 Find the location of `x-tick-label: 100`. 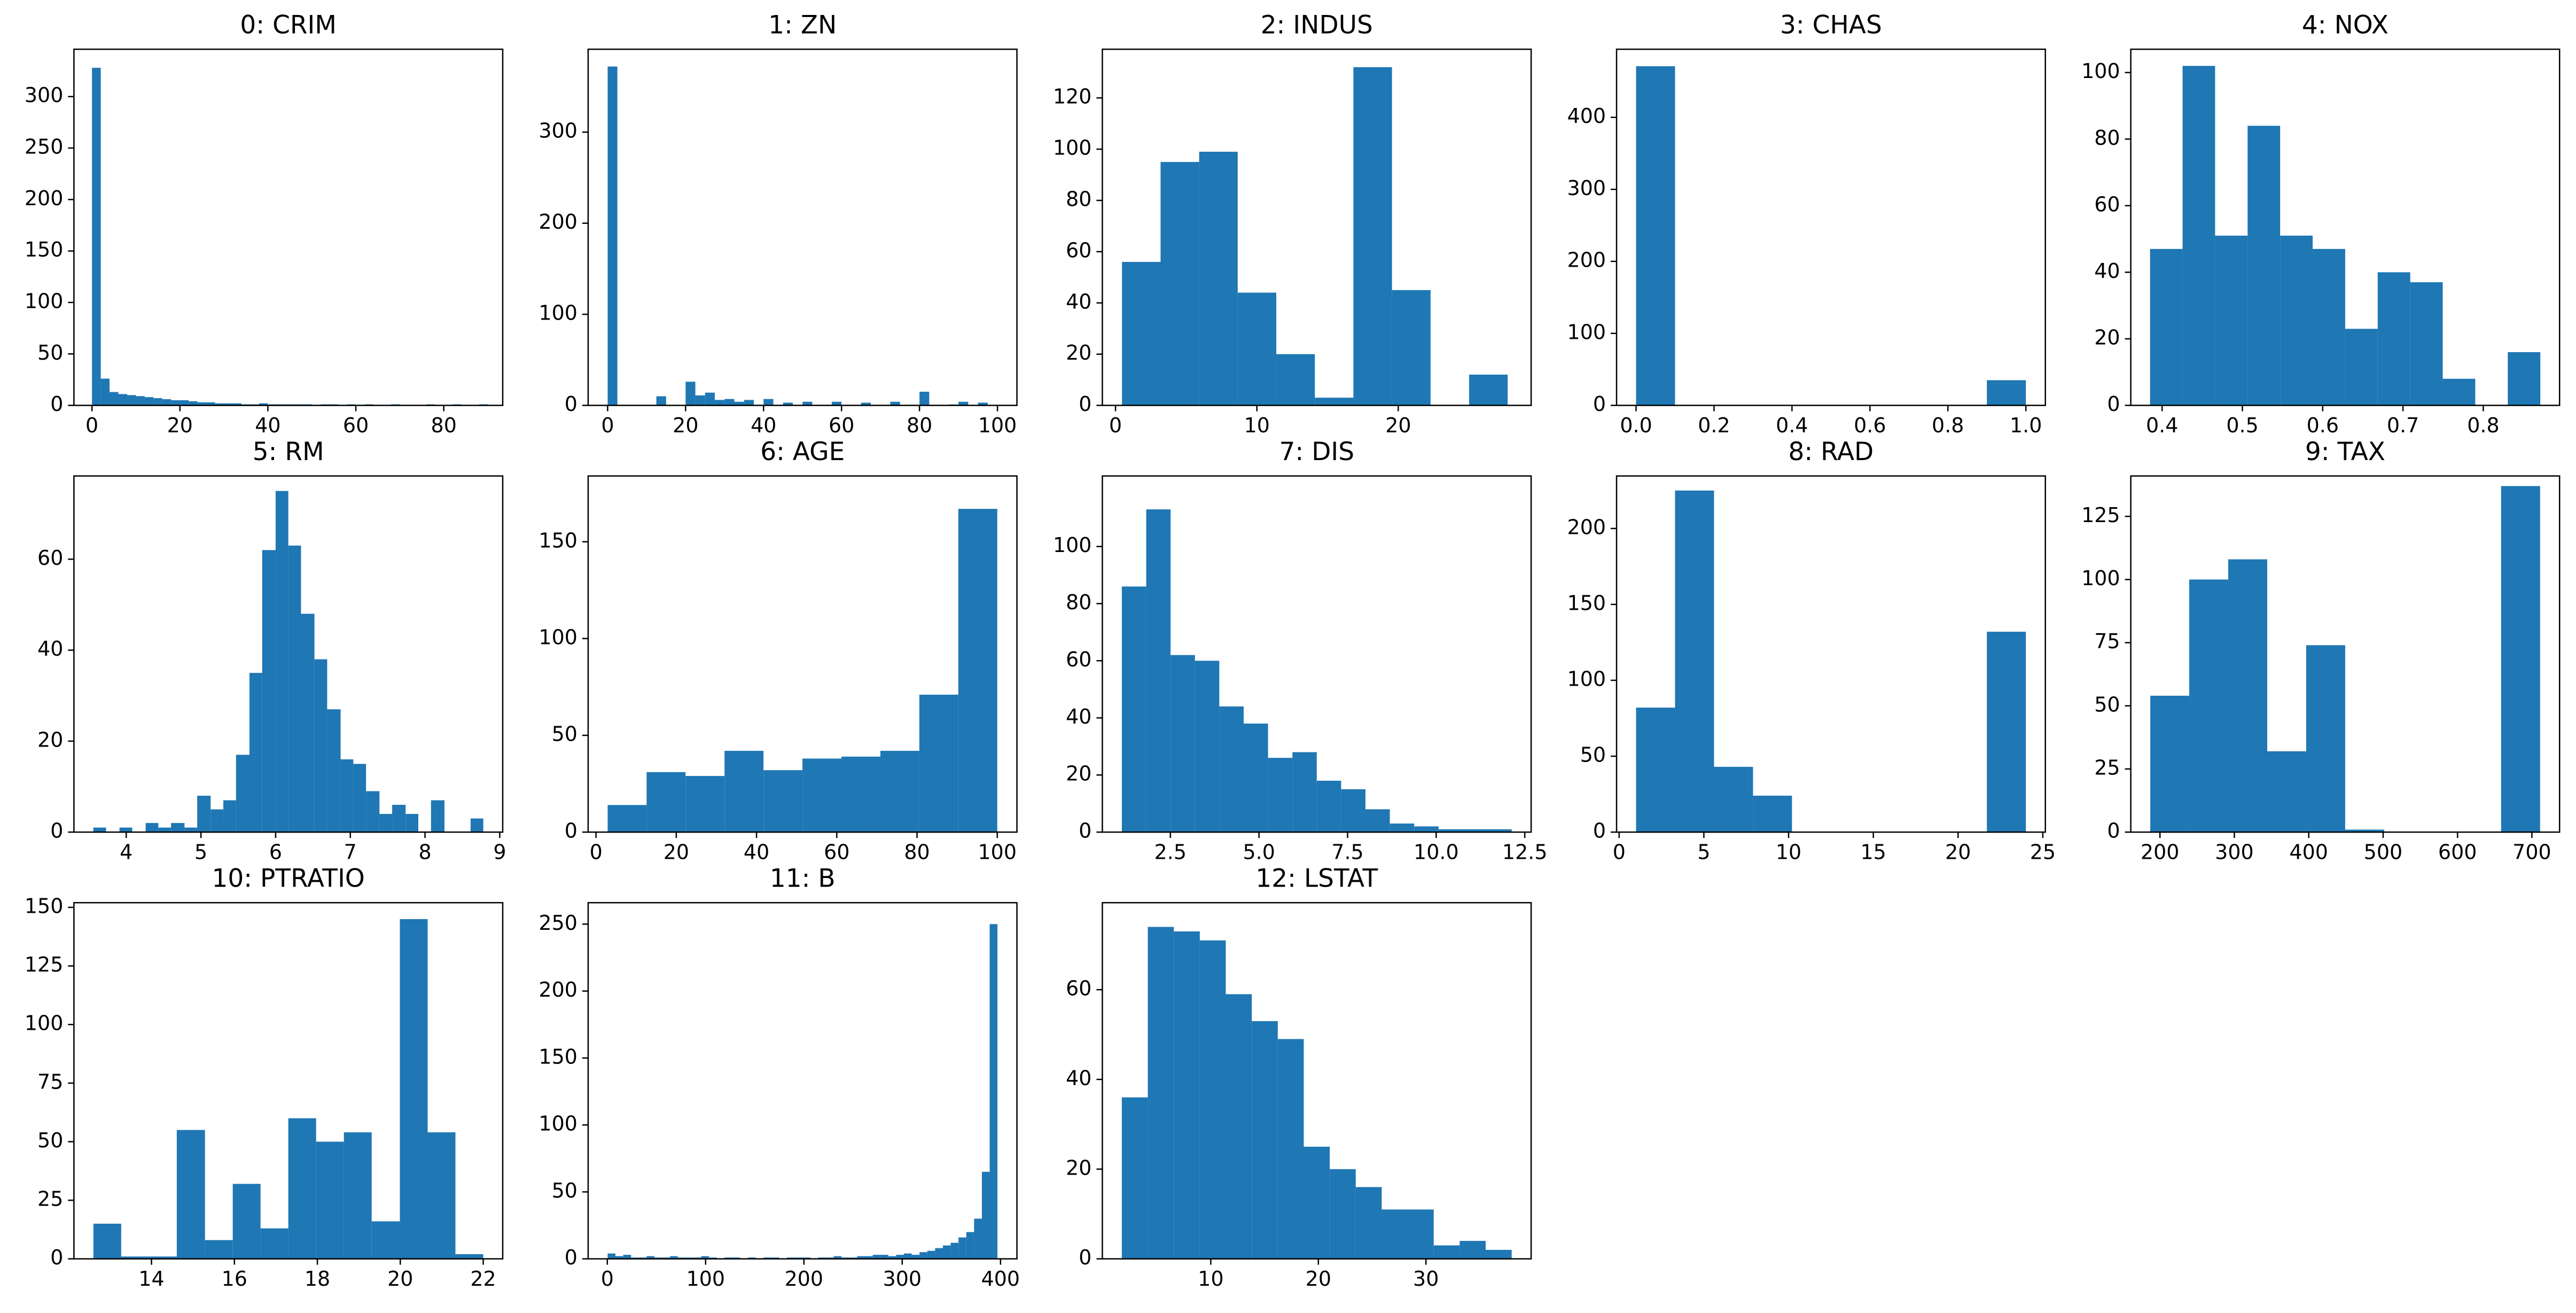

x-tick-label: 100 is located at coordinates (705, 1279).